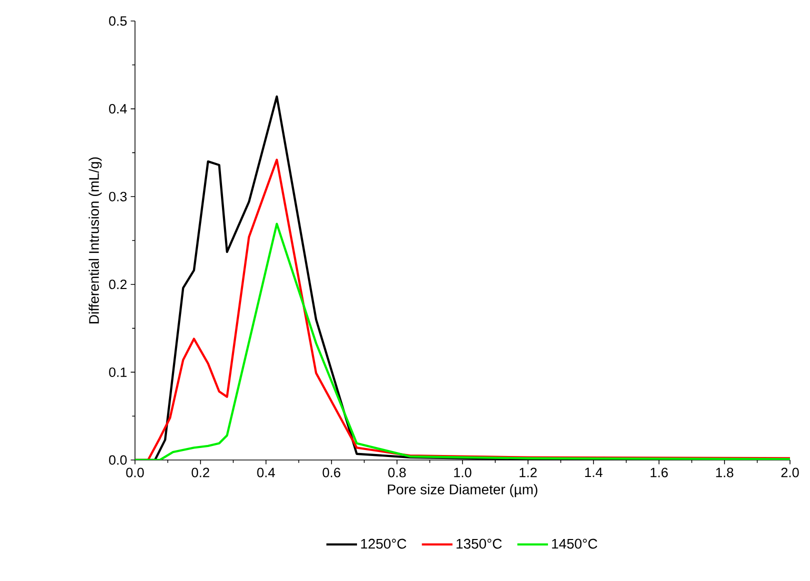 The width and height of the screenshot is (810, 581). What do you see at coordinates (331, 473) in the screenshot?
I see `x-tick-label: 0.6` at bounding box center [331, 473].